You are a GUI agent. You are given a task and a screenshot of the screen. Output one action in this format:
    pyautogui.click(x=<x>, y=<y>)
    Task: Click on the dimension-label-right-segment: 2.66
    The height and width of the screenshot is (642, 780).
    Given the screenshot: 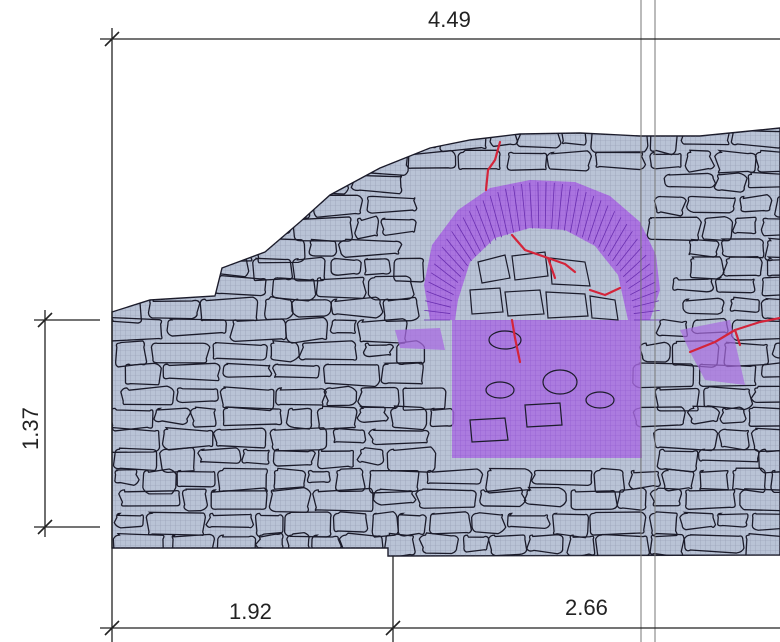 What is the action you would take?
    pyautogui.click(x=586, y=607)
    